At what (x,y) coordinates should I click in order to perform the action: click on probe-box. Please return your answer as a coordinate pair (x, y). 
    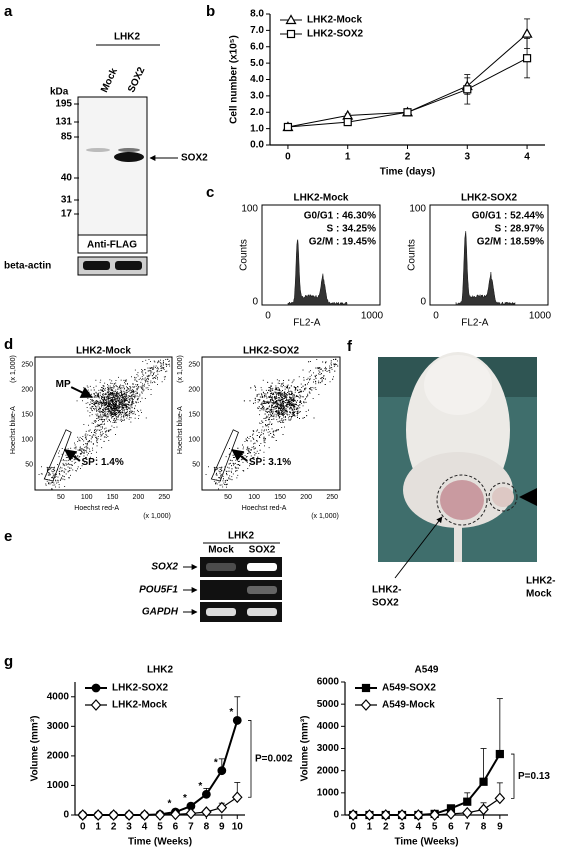
    Looking at the image, I should click on (112, 244).